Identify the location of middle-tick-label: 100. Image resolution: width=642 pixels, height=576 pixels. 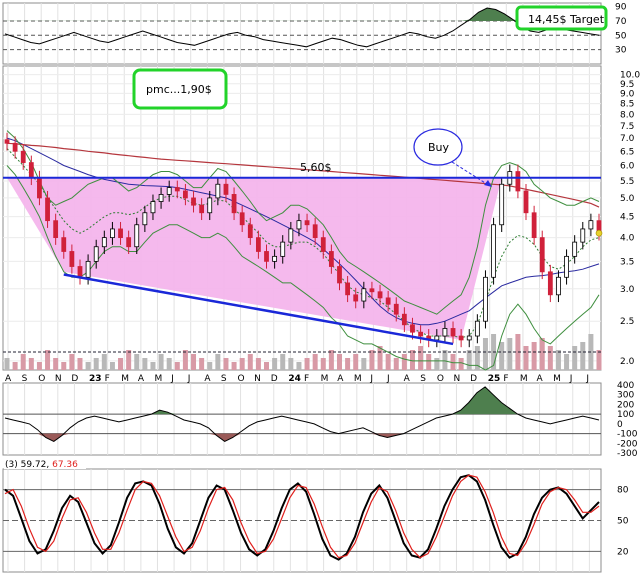
(625, 415).